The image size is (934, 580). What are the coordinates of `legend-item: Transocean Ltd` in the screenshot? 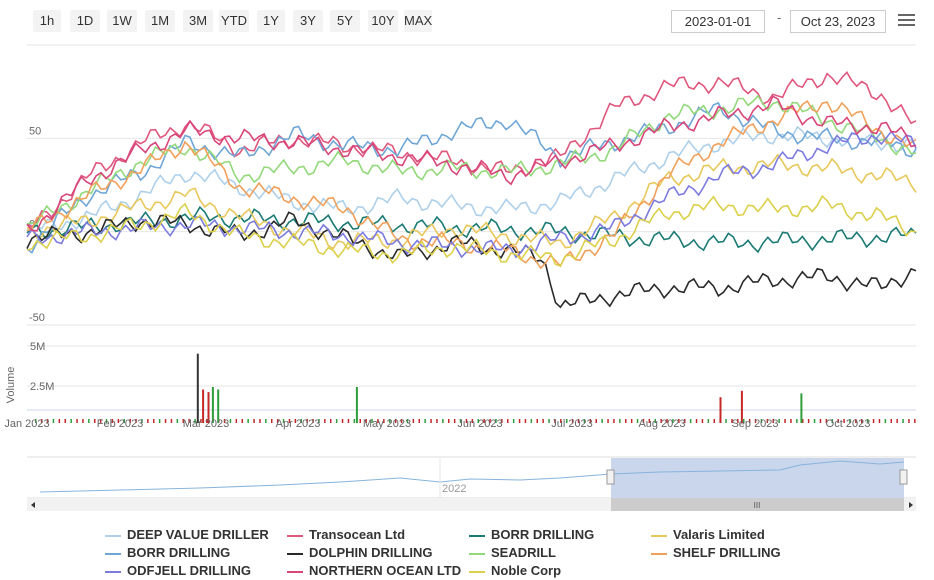 It's located at (346, 534).